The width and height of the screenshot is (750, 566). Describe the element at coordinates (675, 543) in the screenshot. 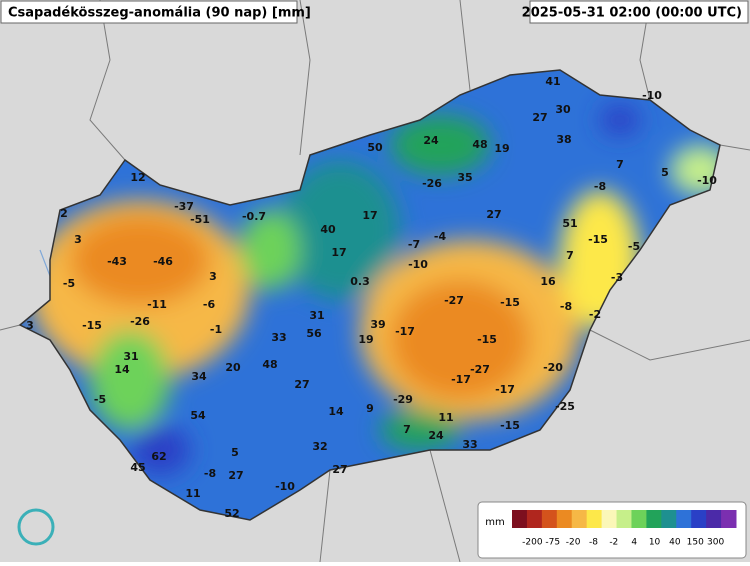

I see `legend-tick-label: 40` at that location.